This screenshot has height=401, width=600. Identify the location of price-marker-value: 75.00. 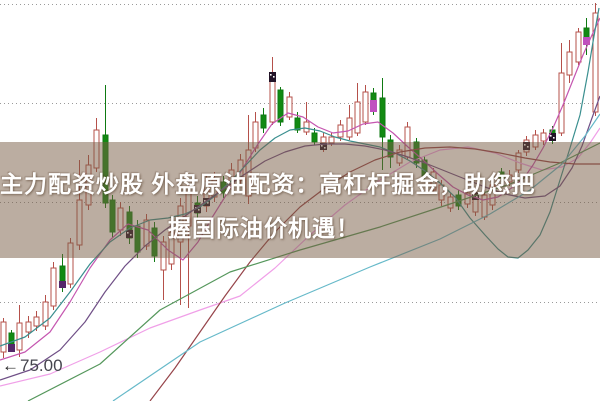
(41, 365).